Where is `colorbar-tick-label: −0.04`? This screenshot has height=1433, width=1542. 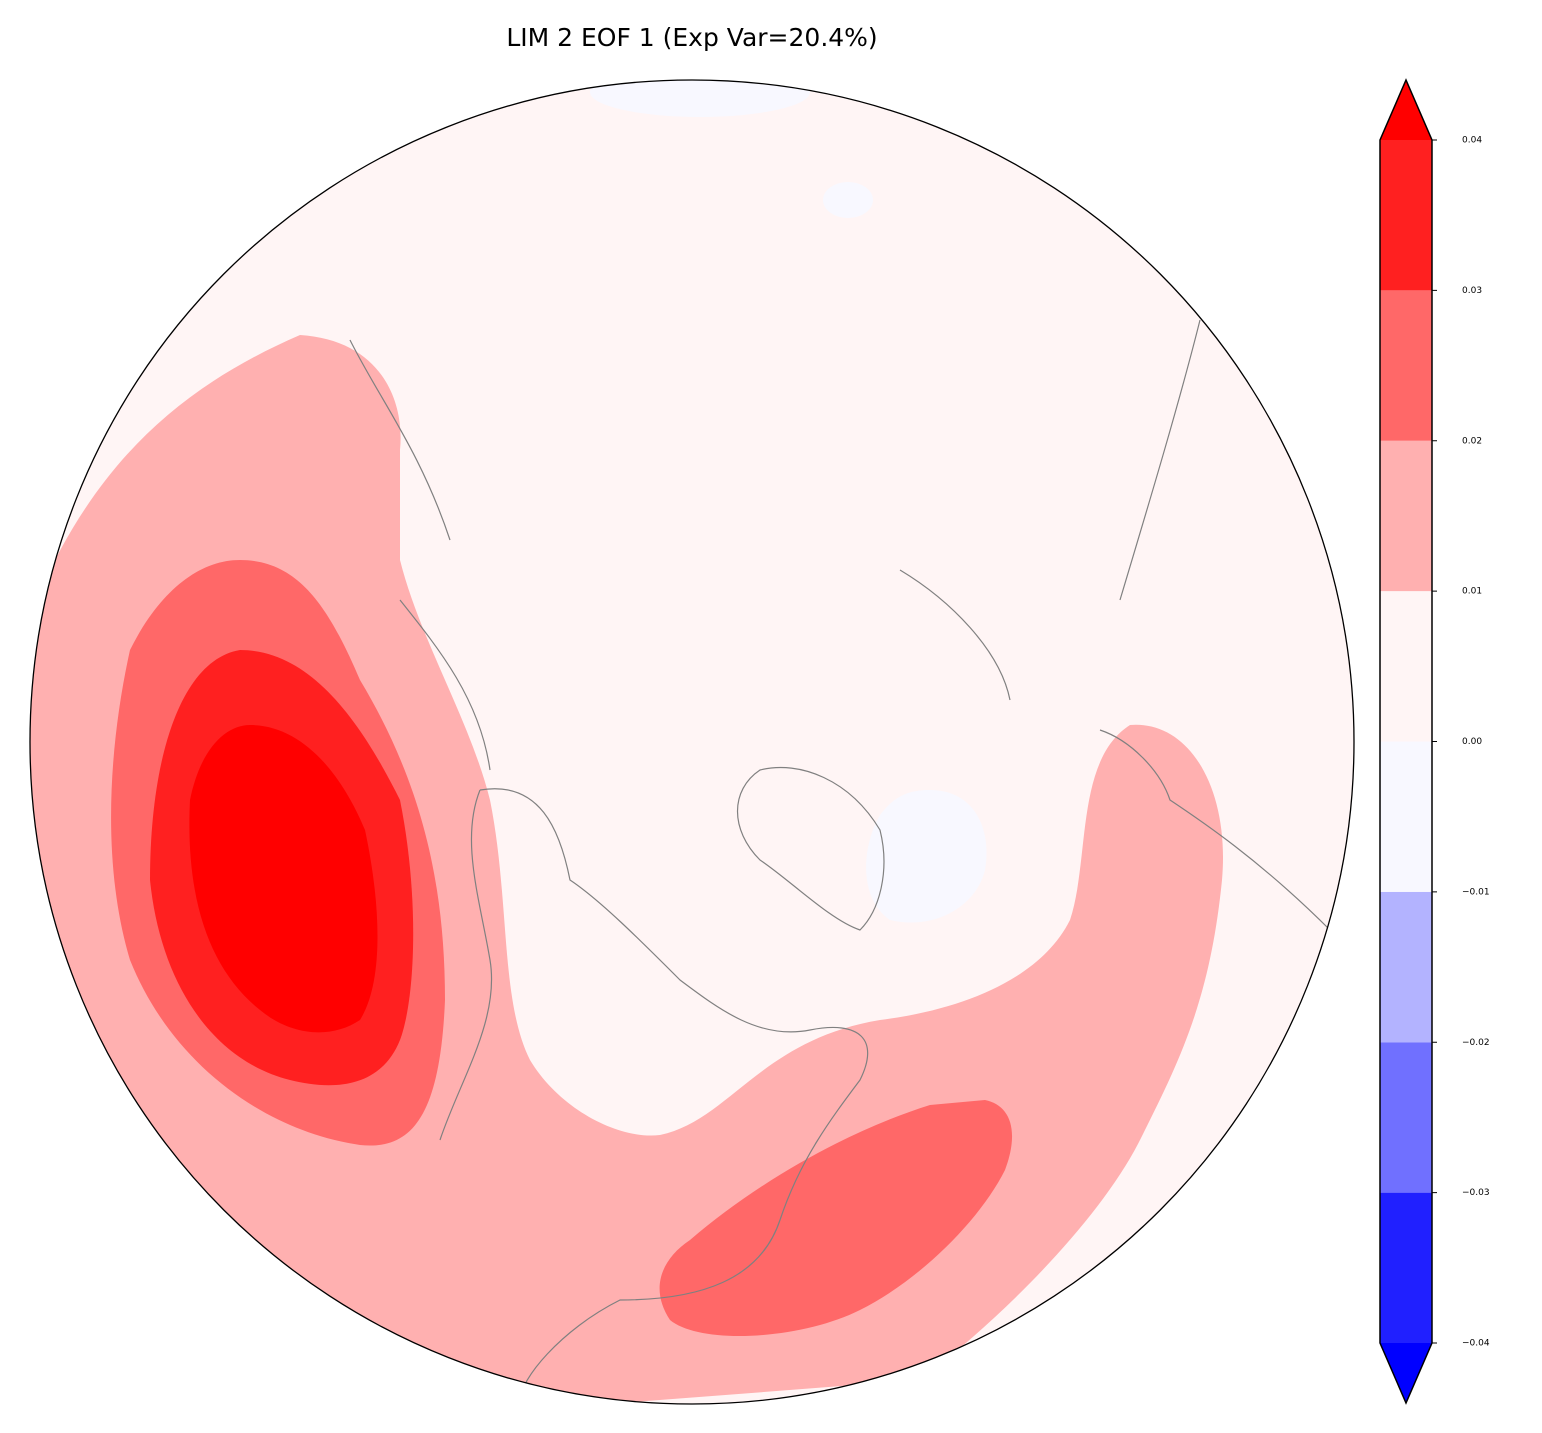
colorbar-tick-label: −0.04 is located at coordinates (1476, 1344).